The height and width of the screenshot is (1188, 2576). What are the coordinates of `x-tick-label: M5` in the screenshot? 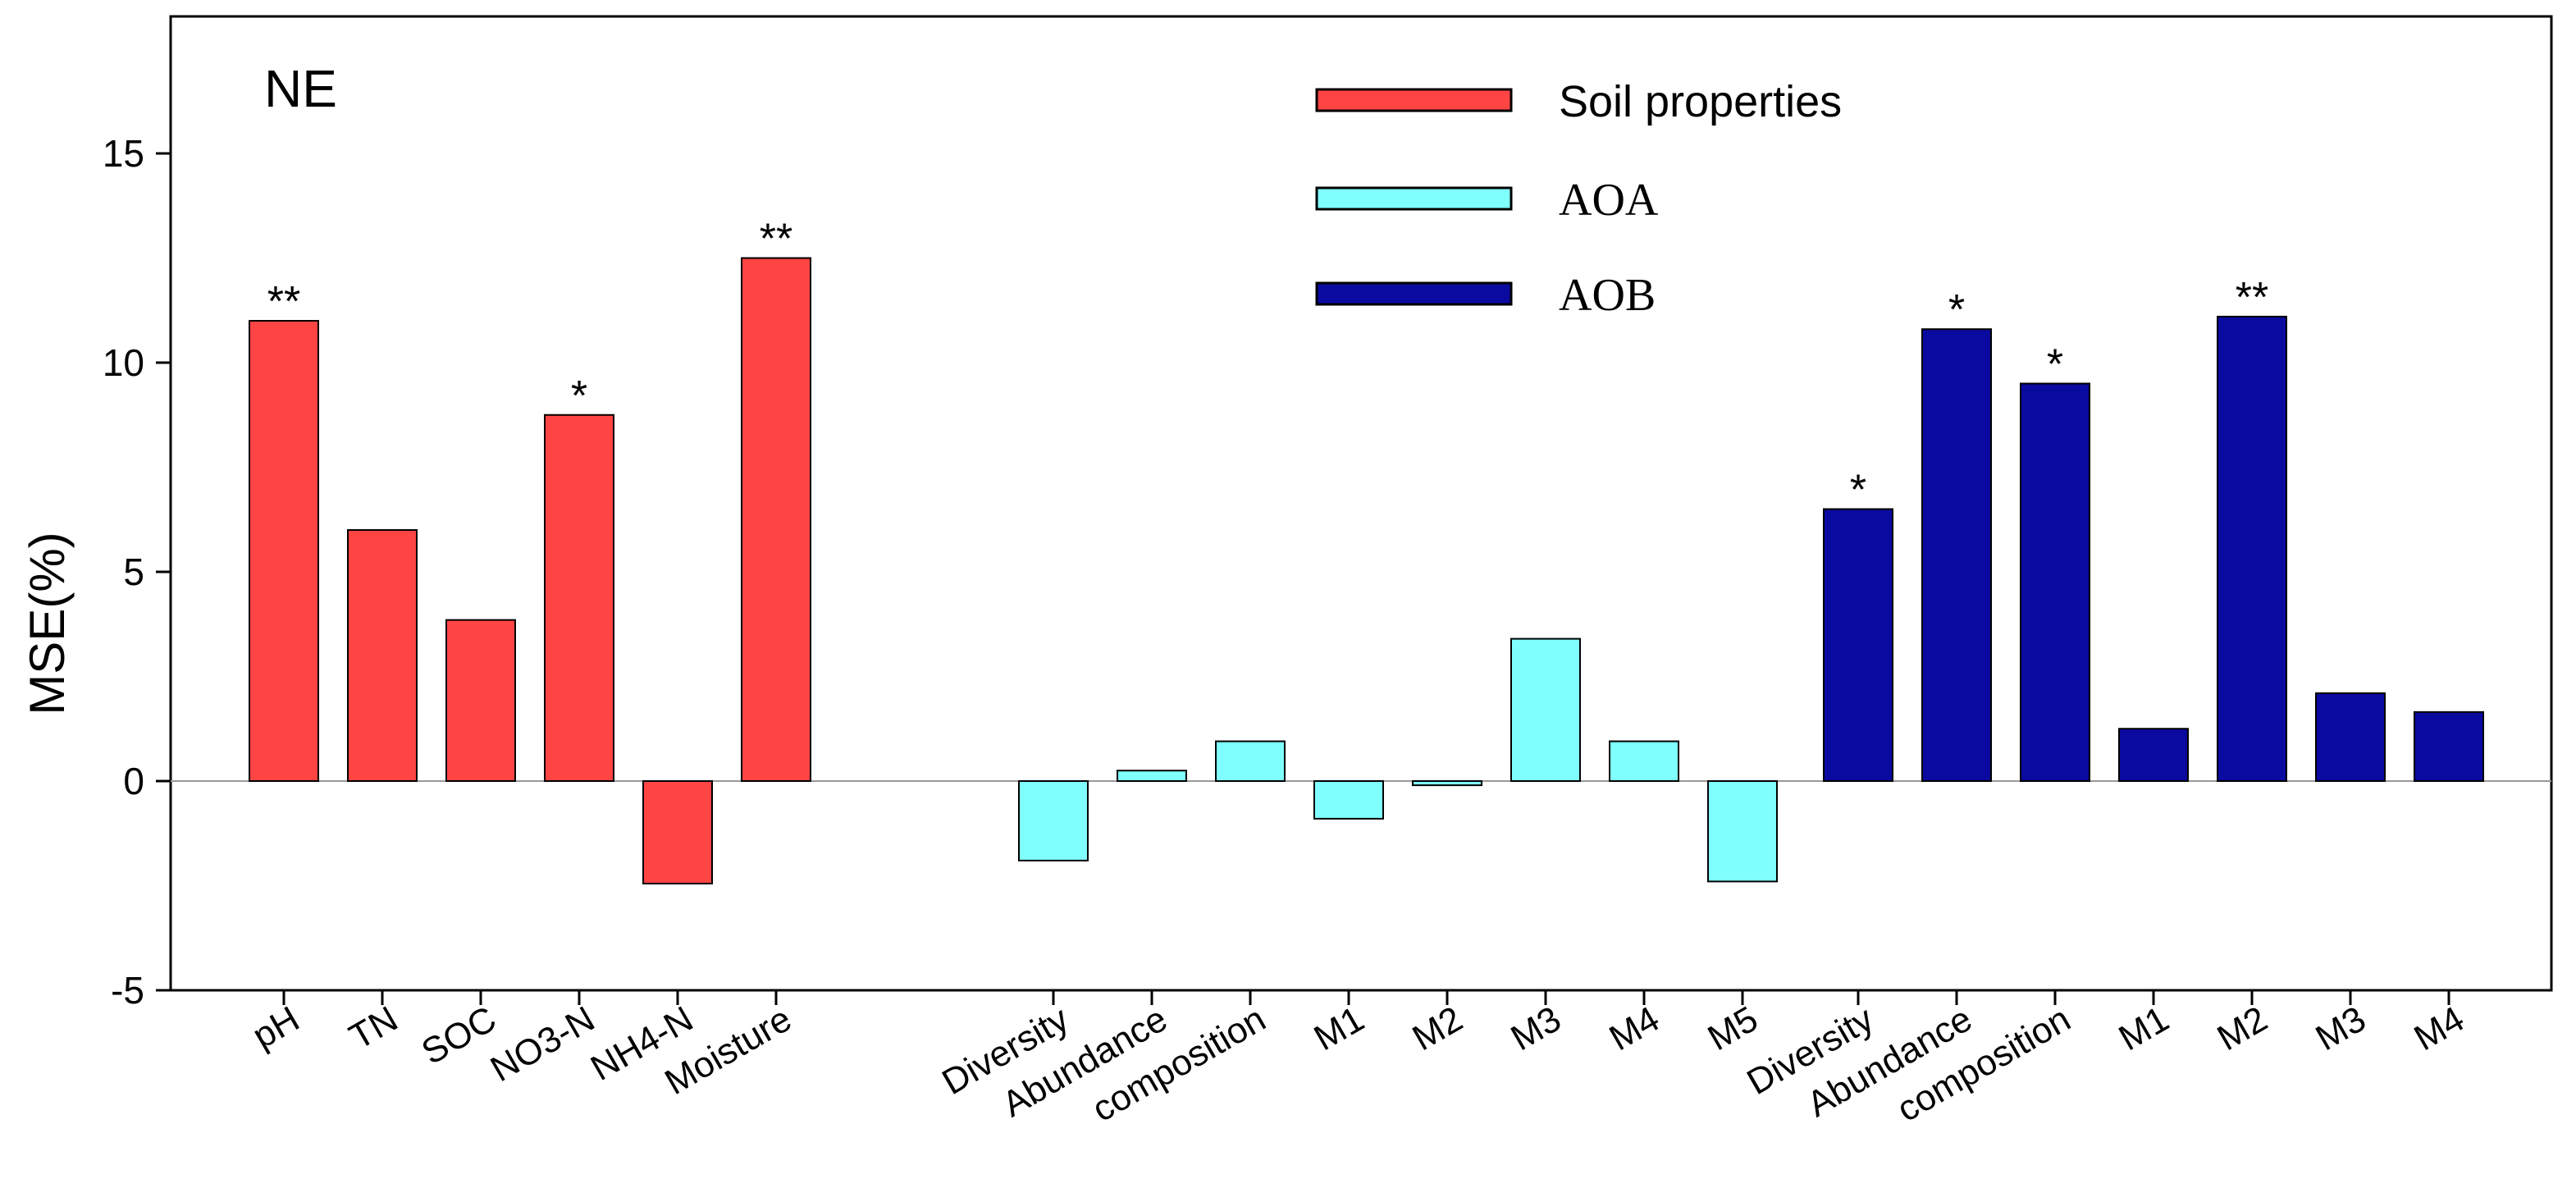 It's located at (1733, 1028).